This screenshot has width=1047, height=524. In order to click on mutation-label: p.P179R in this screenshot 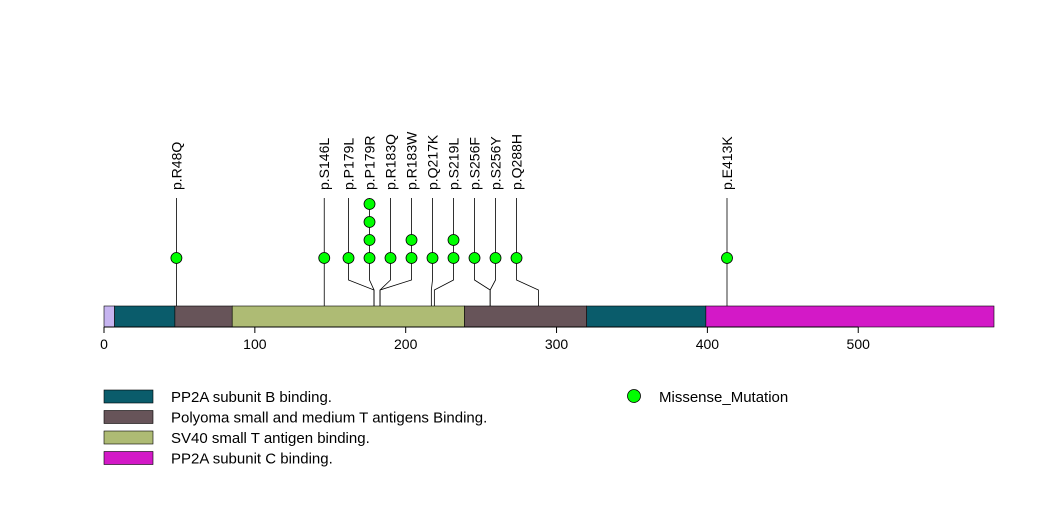, I will do `click(370, 163)`.